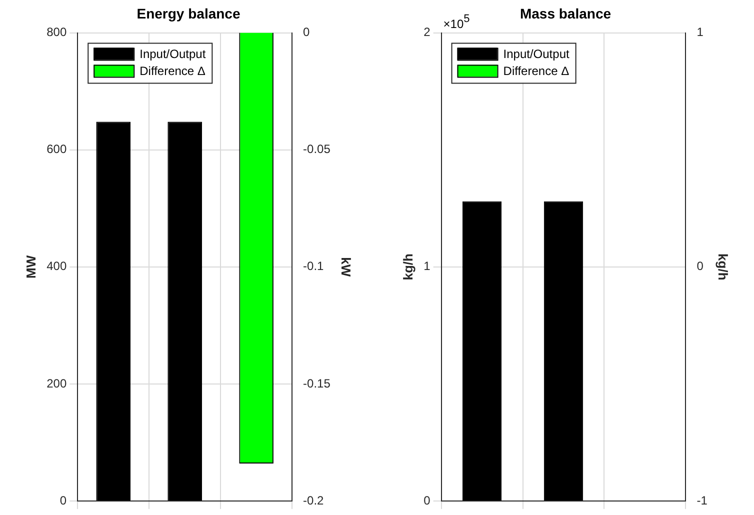 The width and height of the screenshot is (754, 515). I want to click on y2-axis-title: kg/h, so click(723, 267).